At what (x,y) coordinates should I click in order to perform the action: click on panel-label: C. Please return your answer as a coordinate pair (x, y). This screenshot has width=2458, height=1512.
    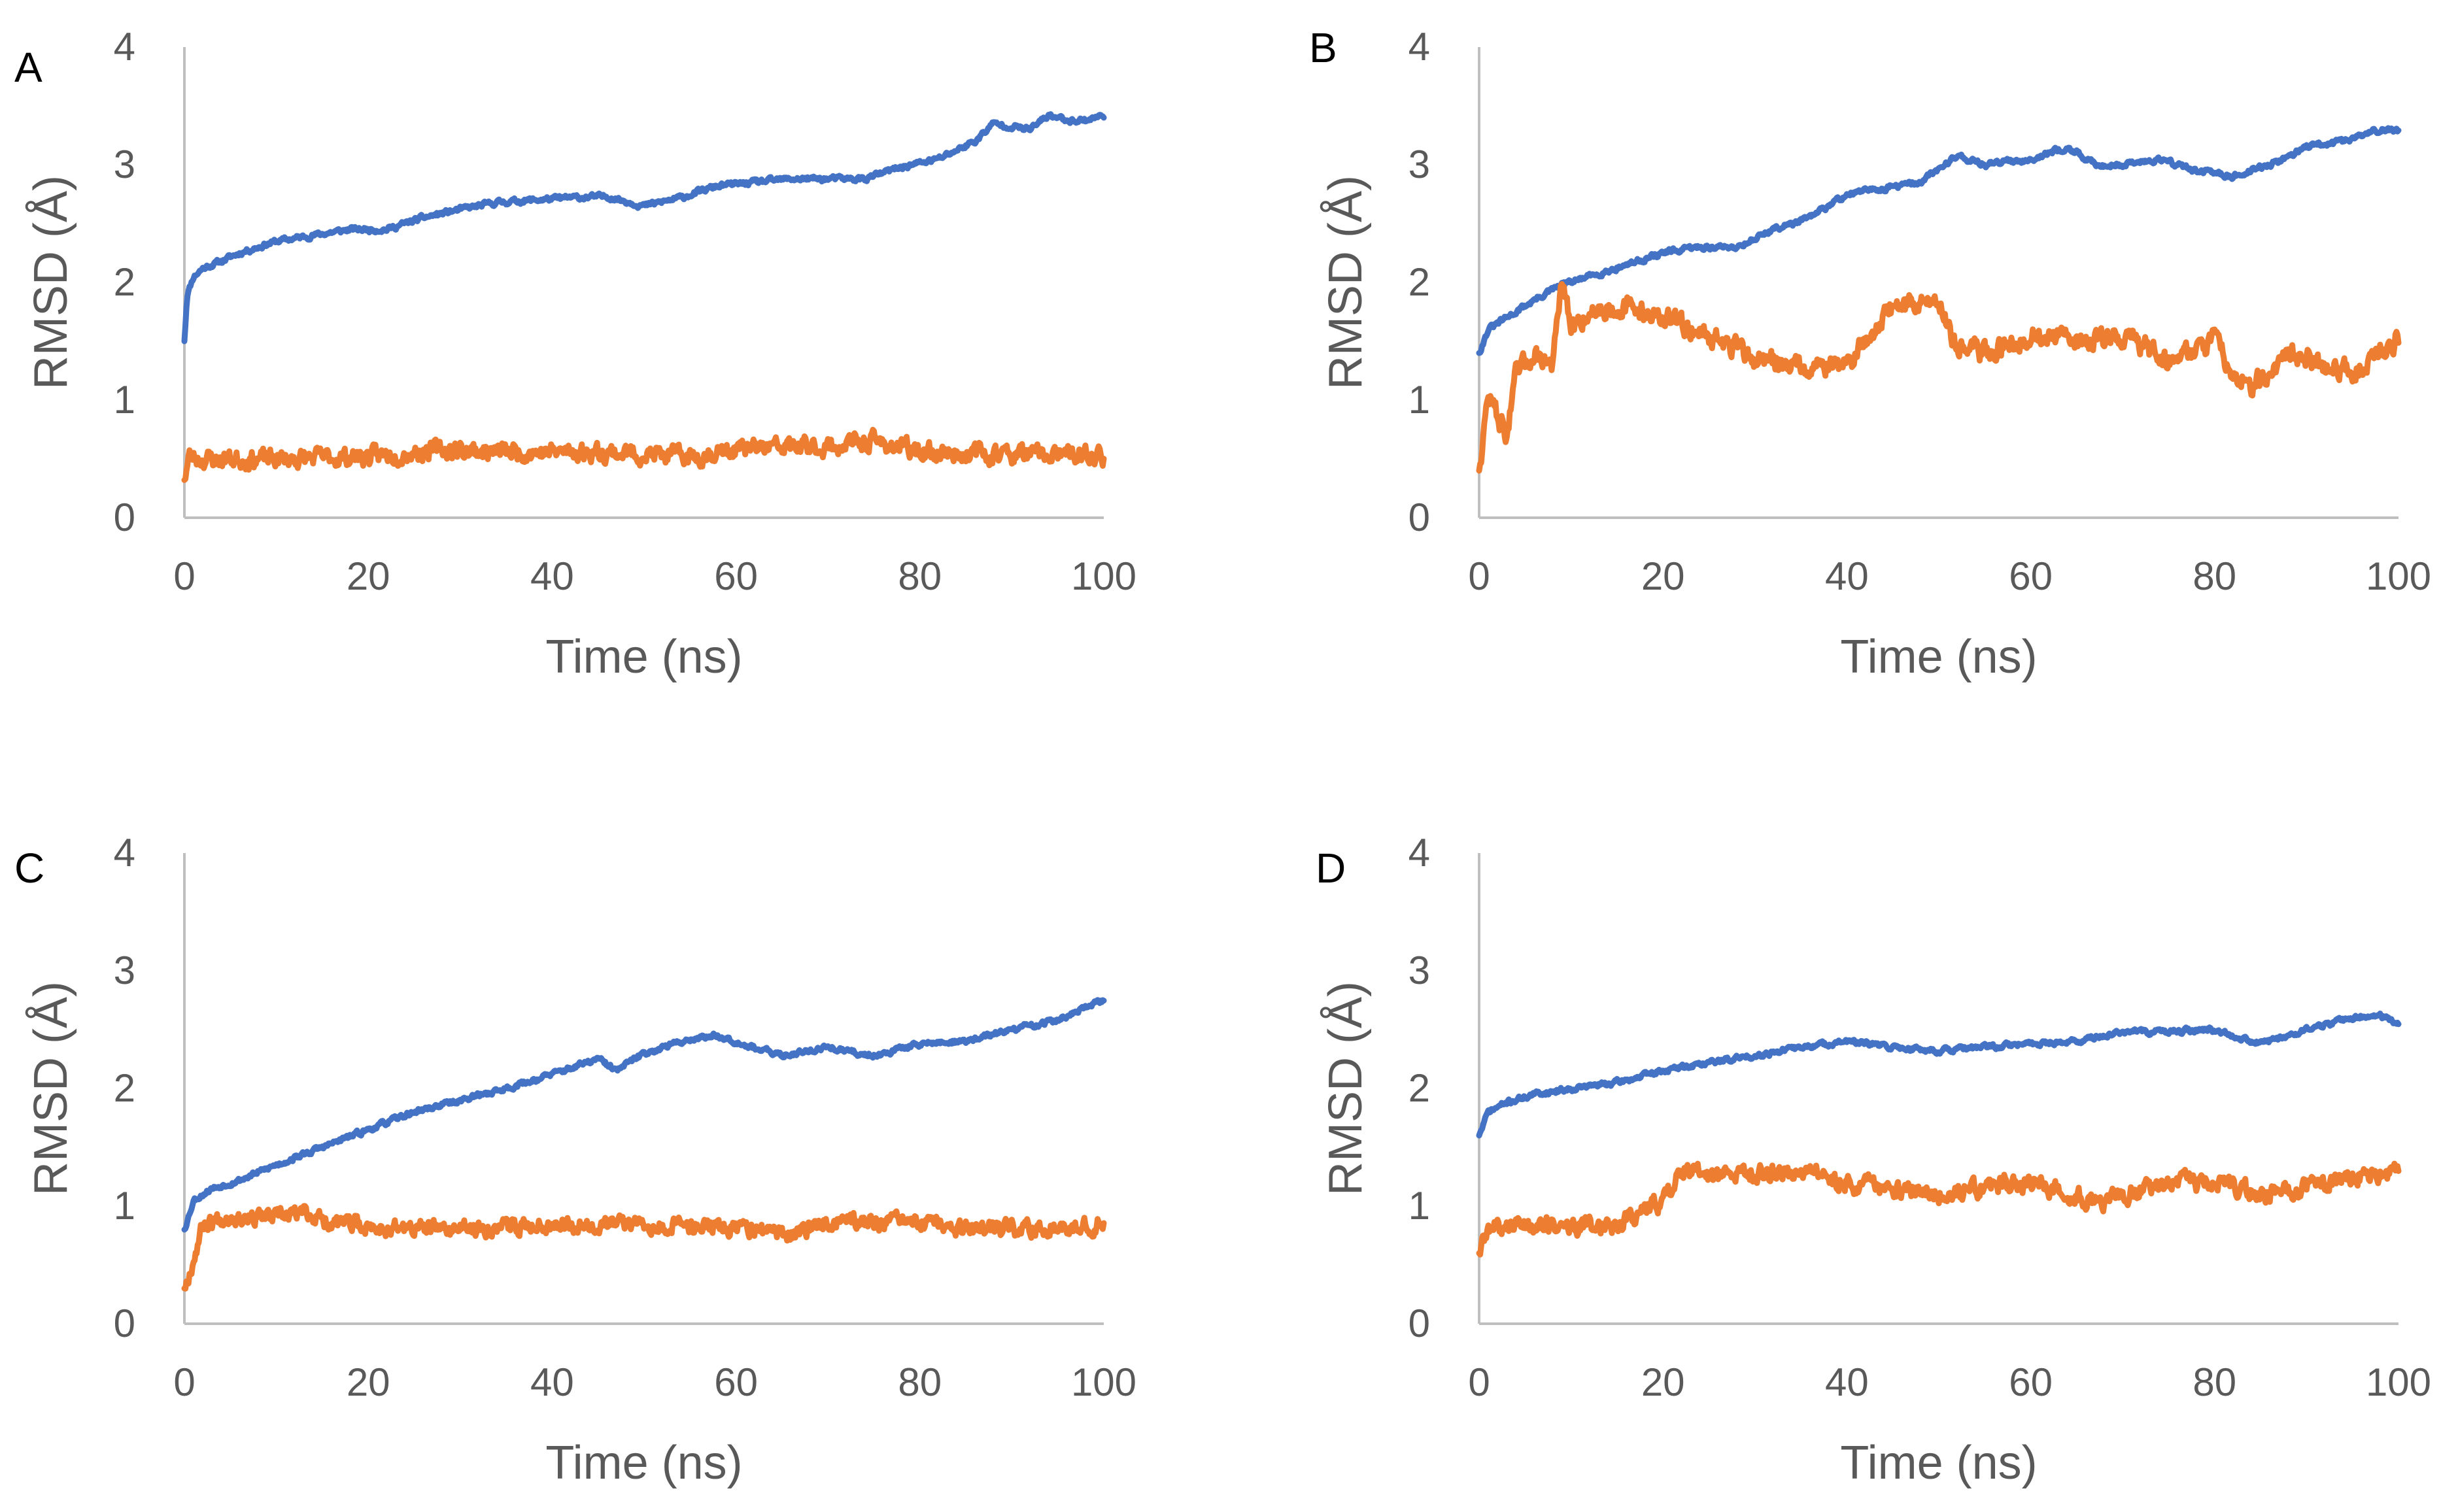
    Looking at the image, I should click on (29, 868).